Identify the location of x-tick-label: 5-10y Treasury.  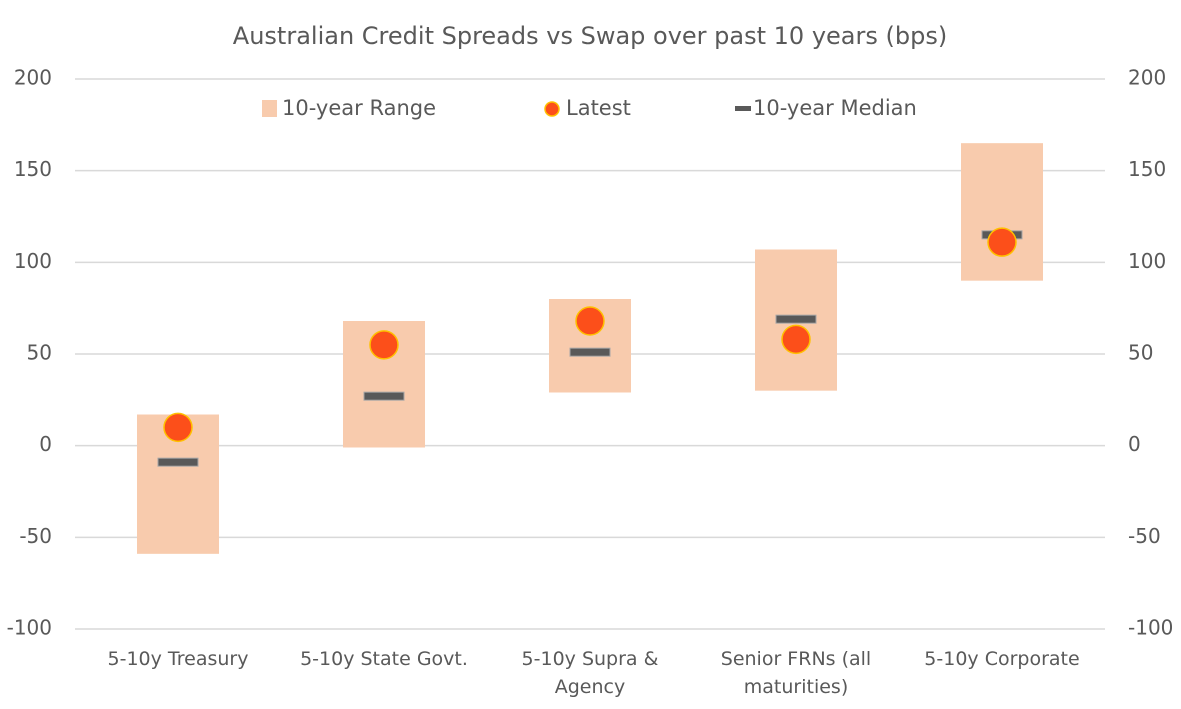
(178, 659).